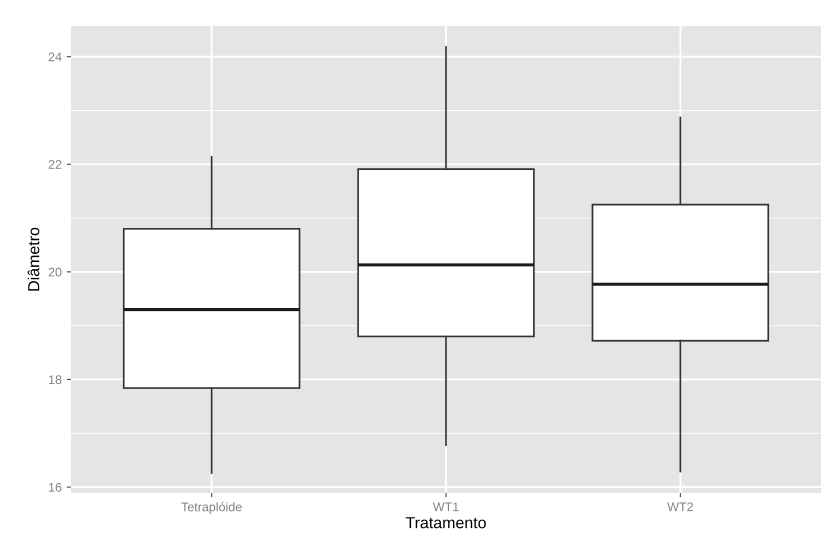 Image resolution: width=831 pixels, height=550 pixels. Describe the element at coordinates (211, 508) in the screenshot. I see `x-tick-label: Tetraplóide` at that location.